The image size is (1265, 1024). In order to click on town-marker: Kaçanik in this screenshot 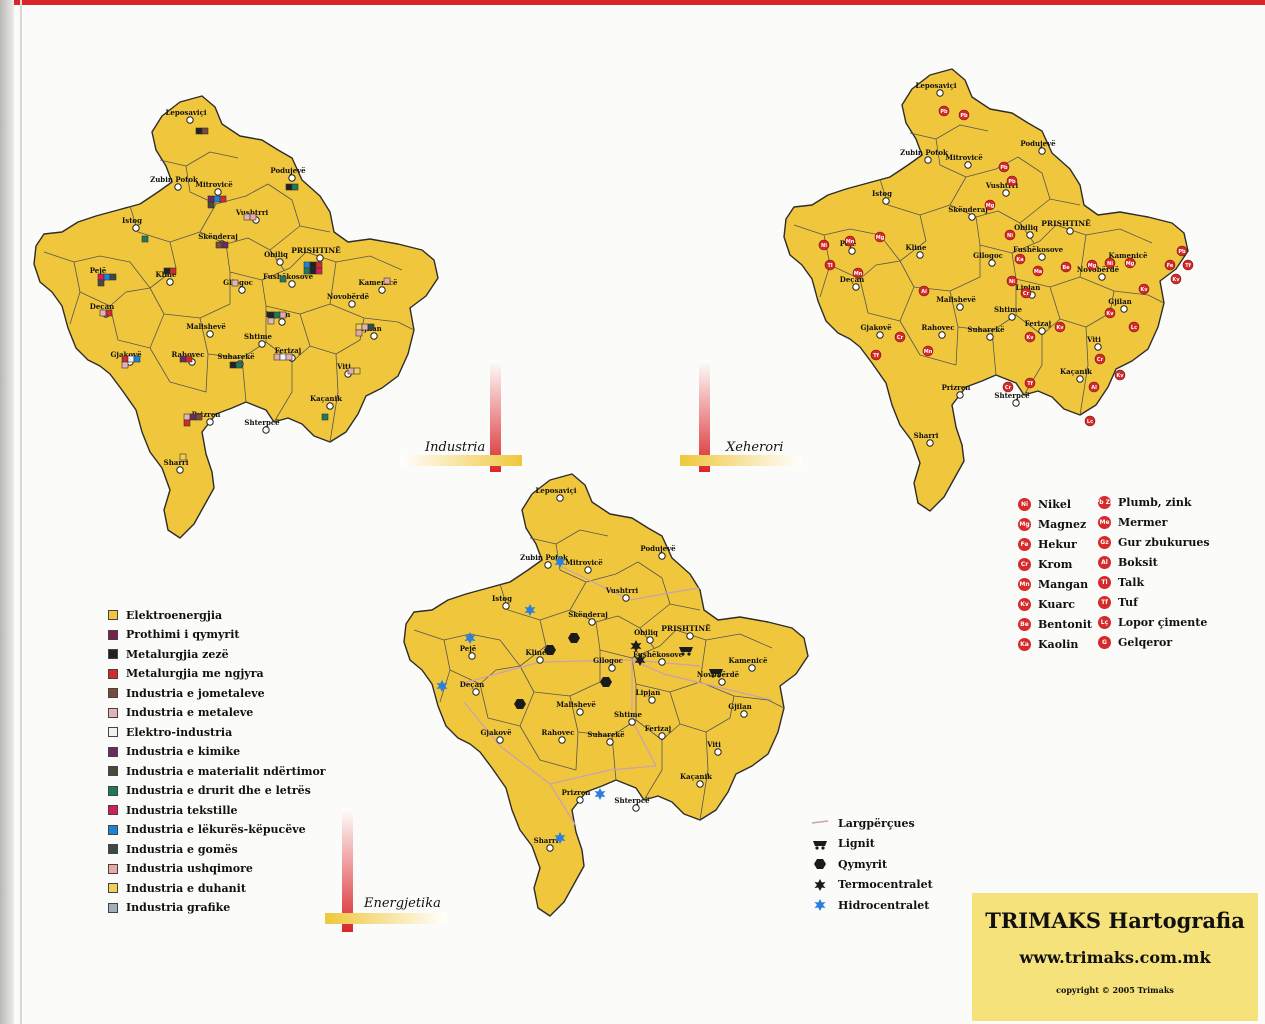, I will do `click(326, 402)`.